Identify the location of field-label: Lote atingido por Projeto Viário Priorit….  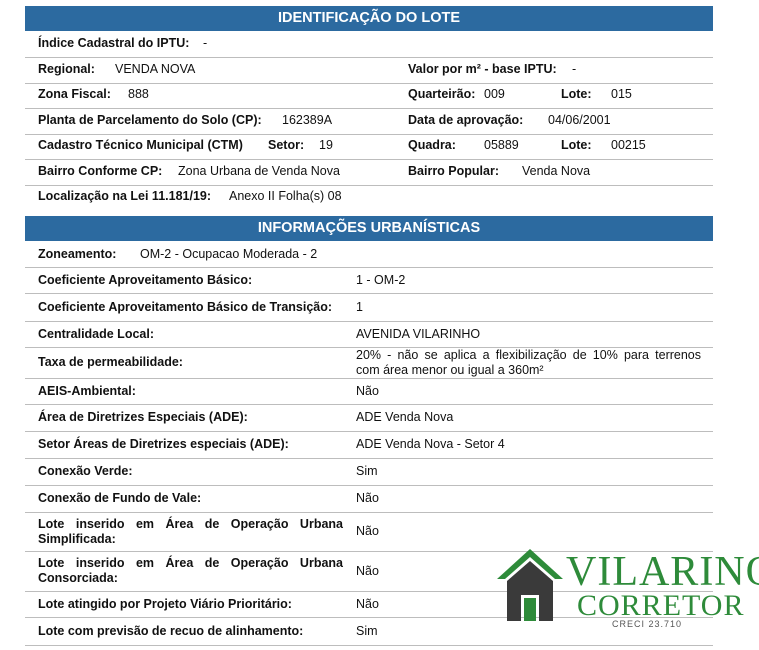
(190, 604).